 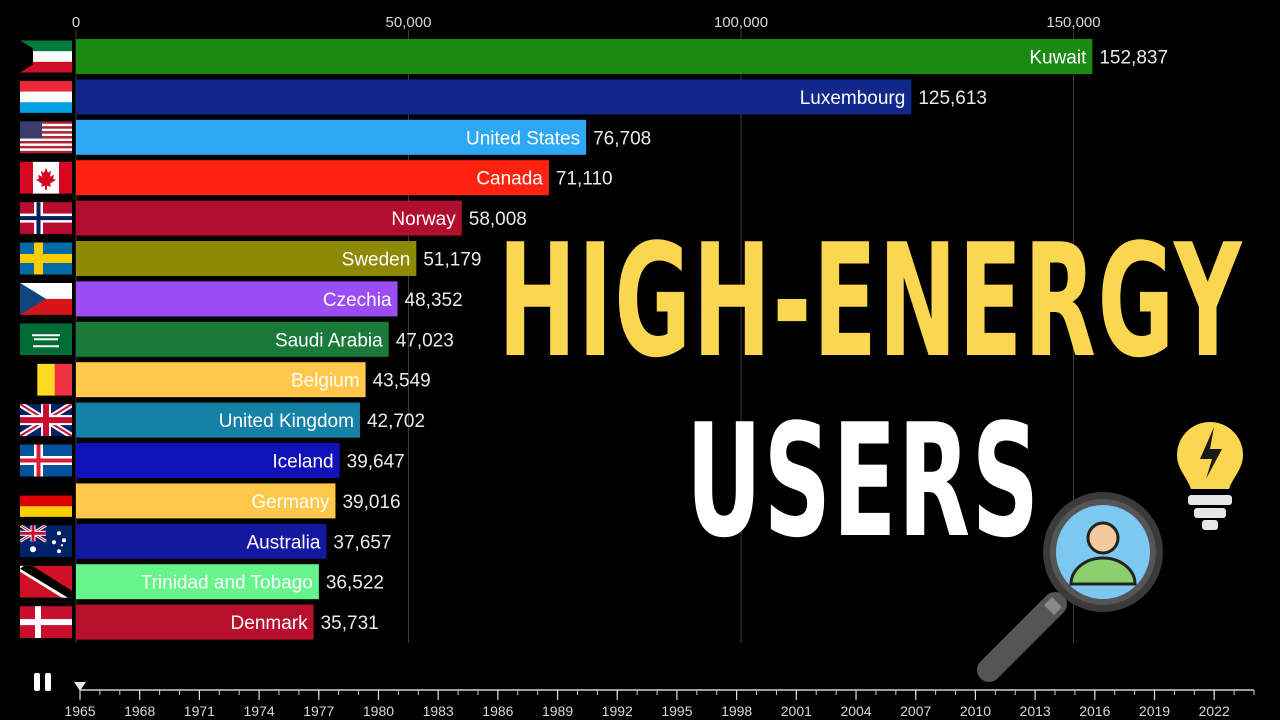 What do you see at coordinates (423, 219) in the screenshot?
I see `bar-label: Norway` at bounding box center [423, 219].